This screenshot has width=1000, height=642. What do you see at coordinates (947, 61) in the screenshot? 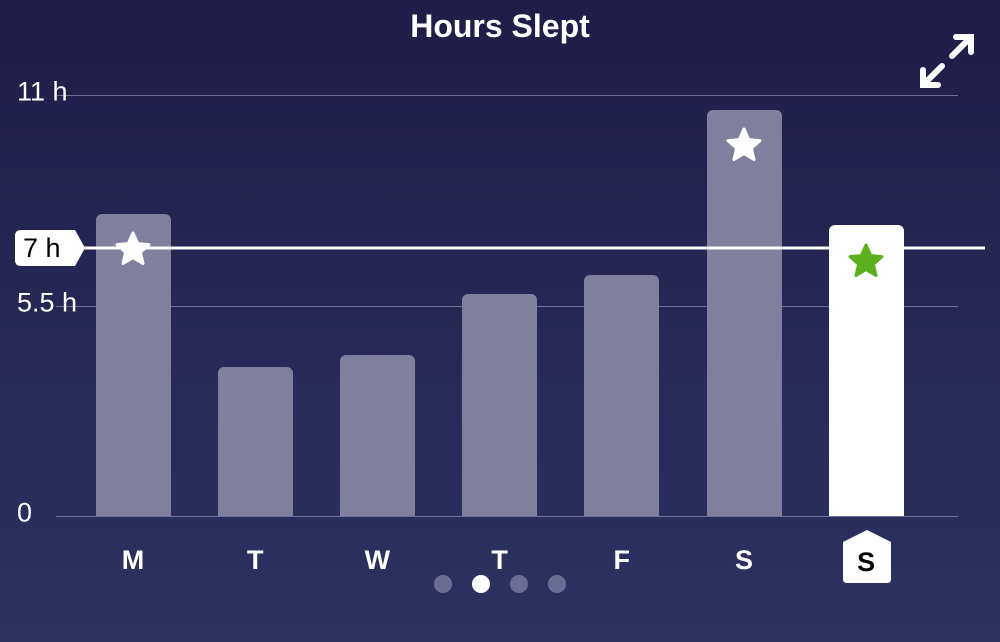
I see `expand-arrows-icon` at bounding box center [947, 61].